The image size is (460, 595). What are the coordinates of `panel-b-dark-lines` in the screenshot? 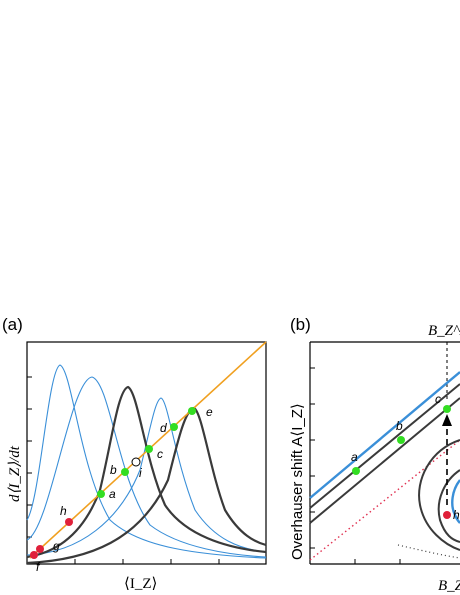 It's located at (384, 467).